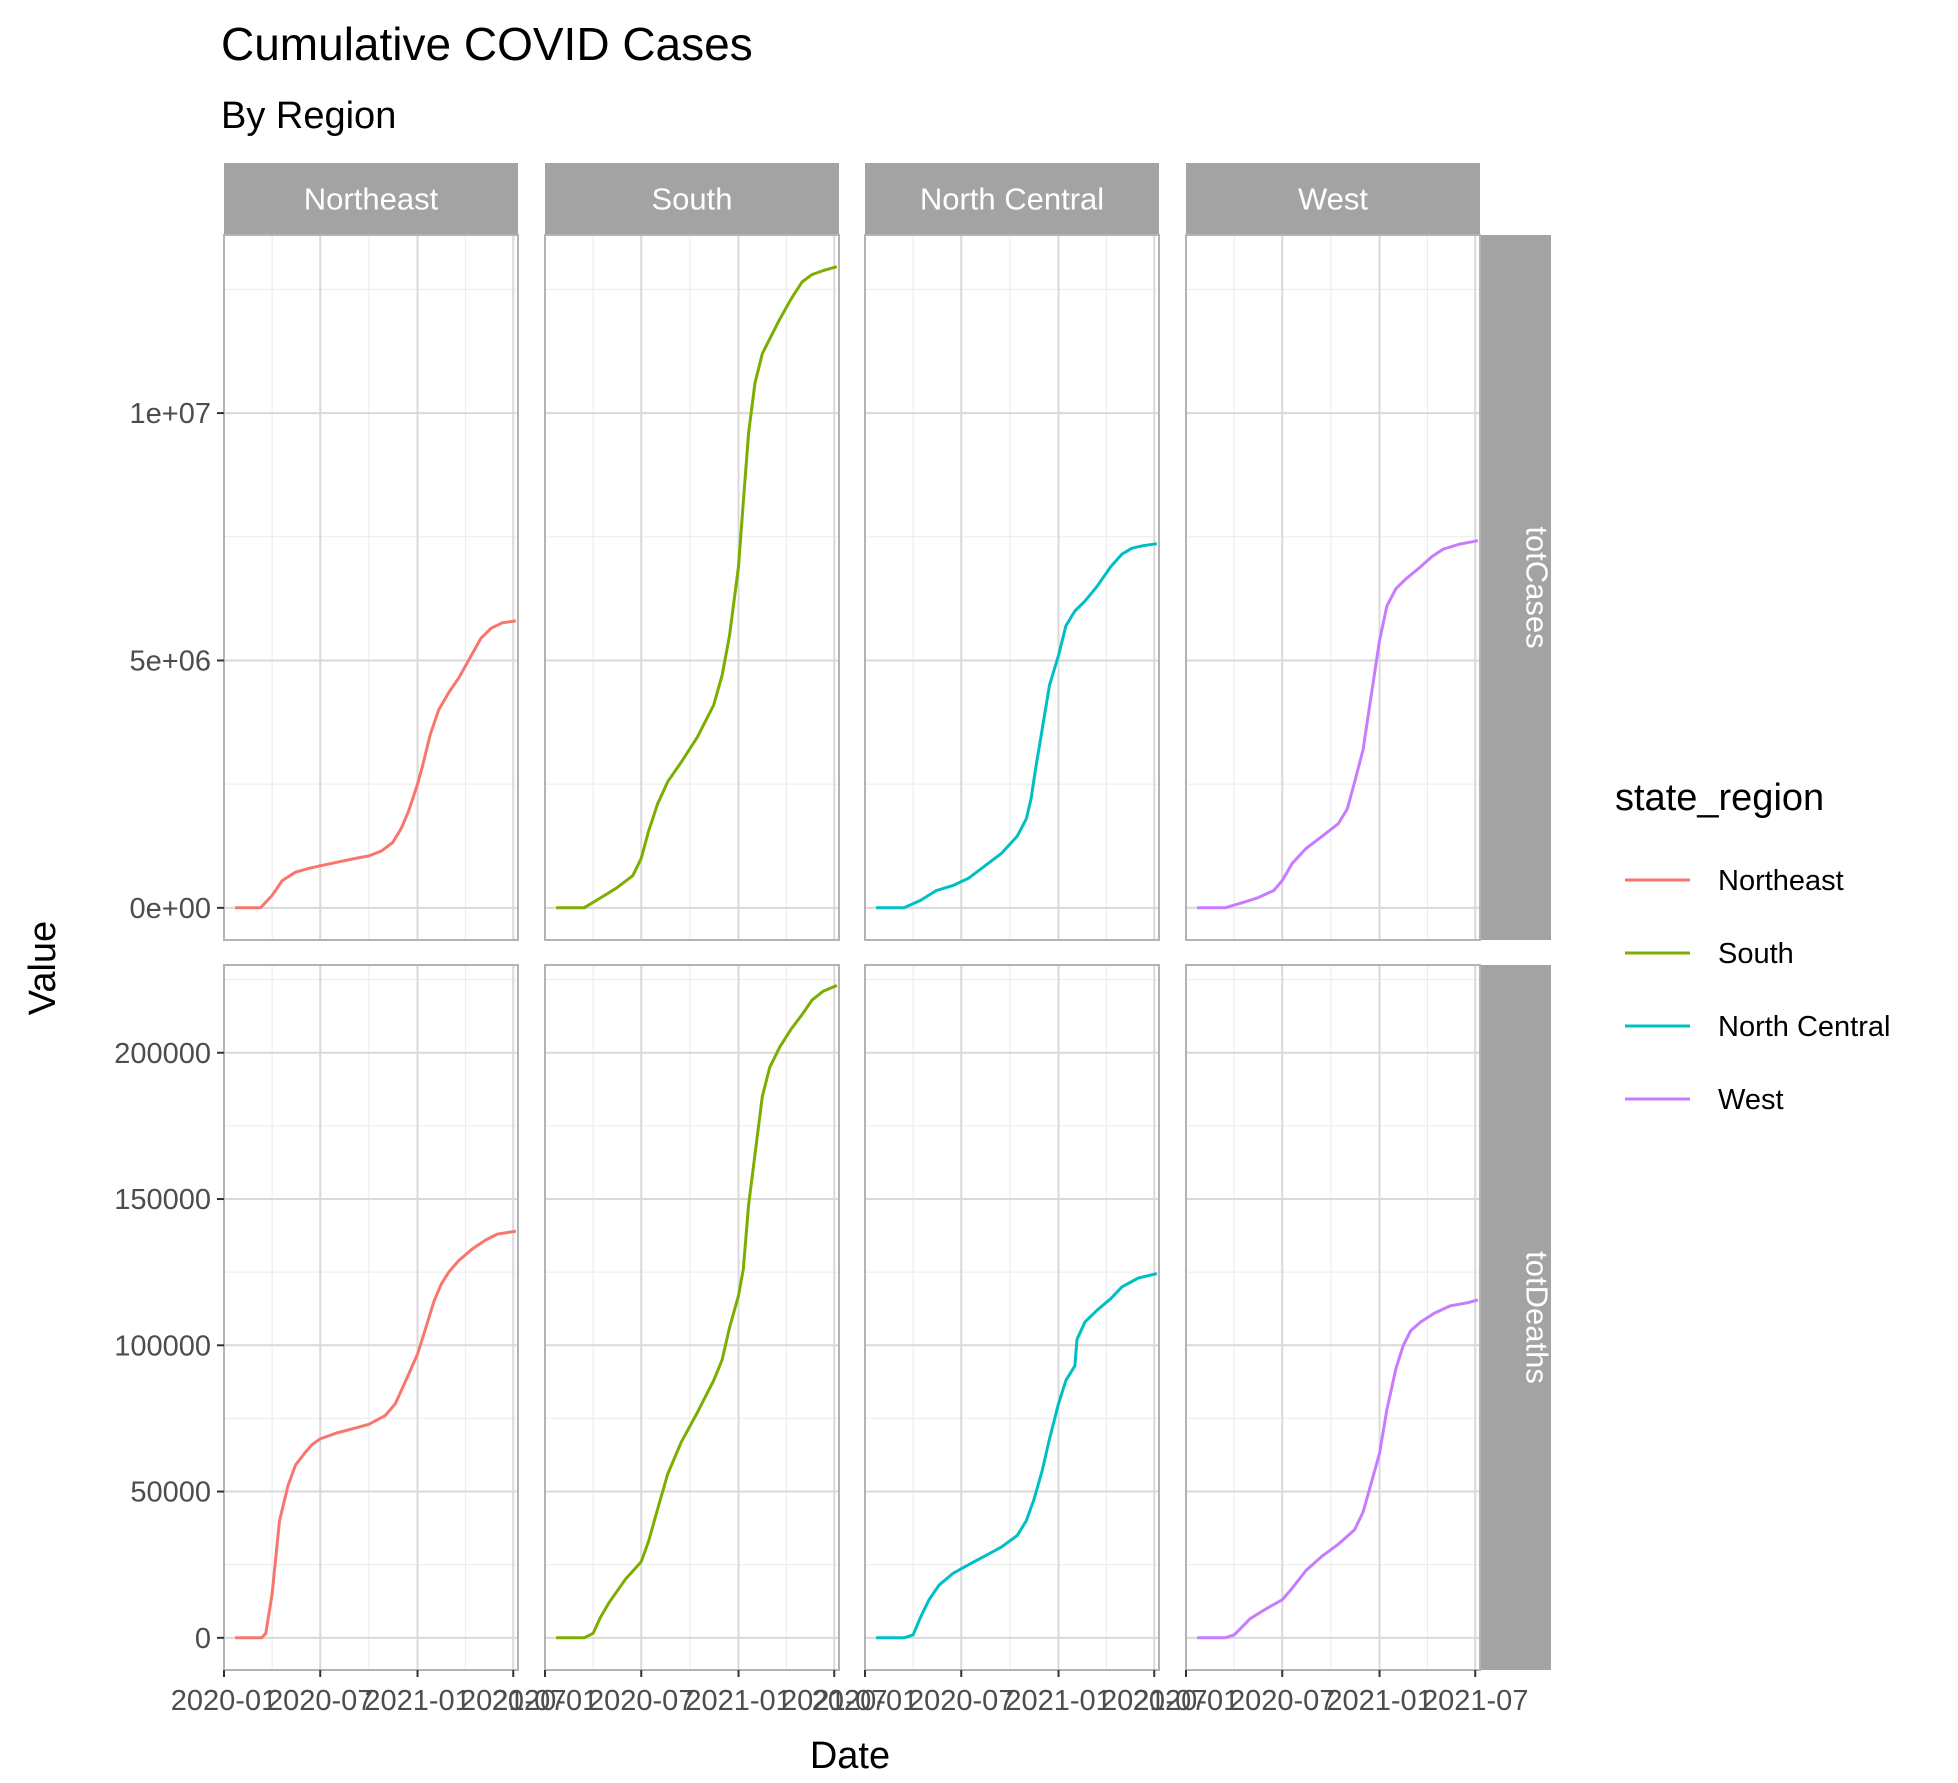 The height and width of the screenshot is (1783, 1958). What do you see at coordinates (1537, 1317) in the screenshot?
I see `facet-row-strip-label: totDeaths` at bounding box center [1537, 1317].